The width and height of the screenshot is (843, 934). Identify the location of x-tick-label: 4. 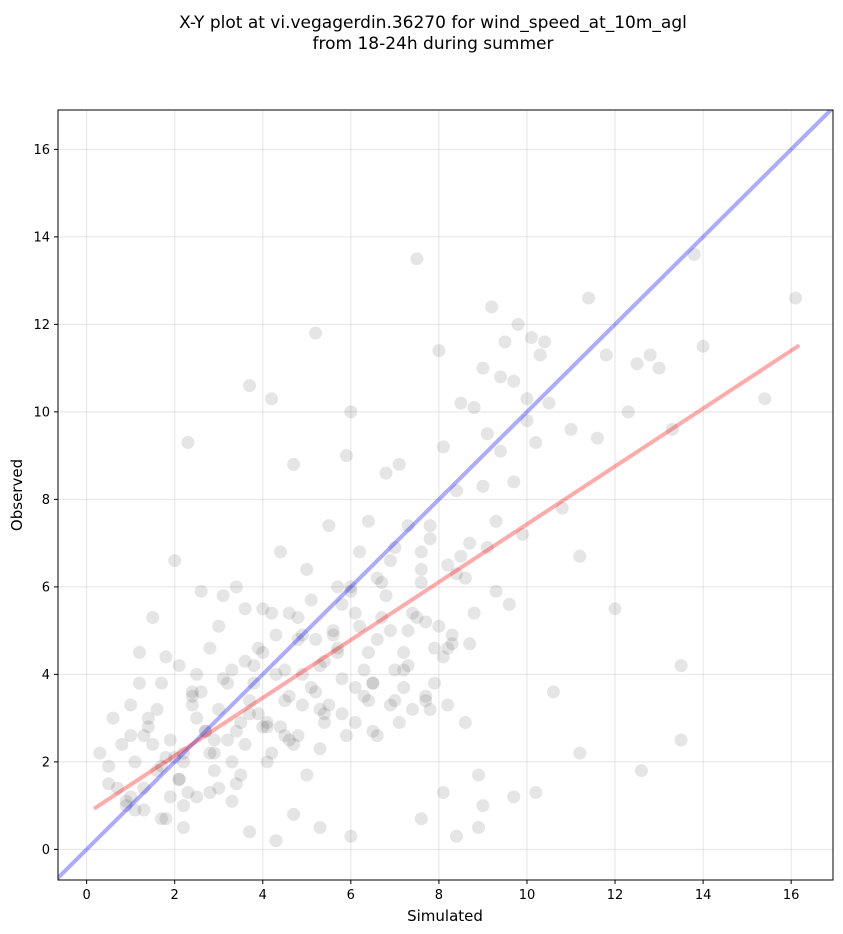
(263, 895).